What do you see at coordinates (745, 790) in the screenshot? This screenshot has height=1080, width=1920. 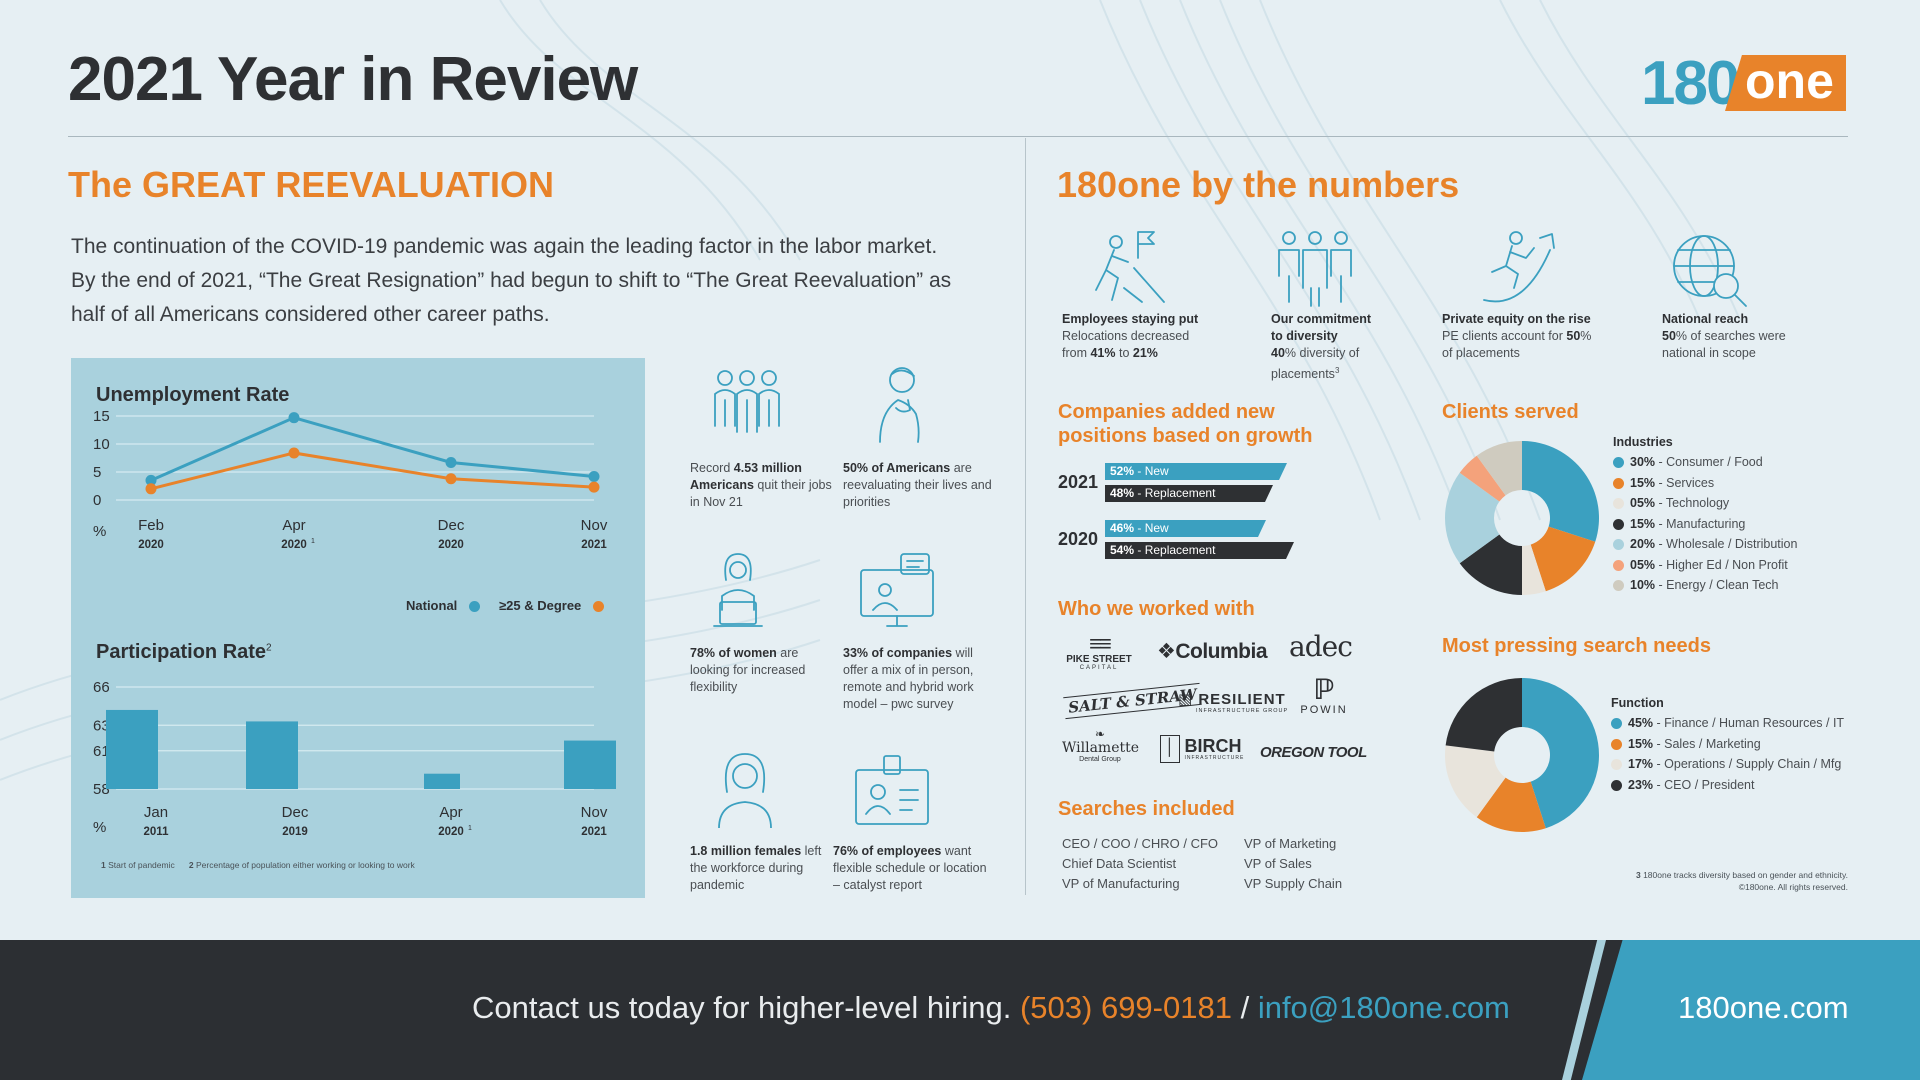 I see `woman-icon` at bounding box center [745, 790].